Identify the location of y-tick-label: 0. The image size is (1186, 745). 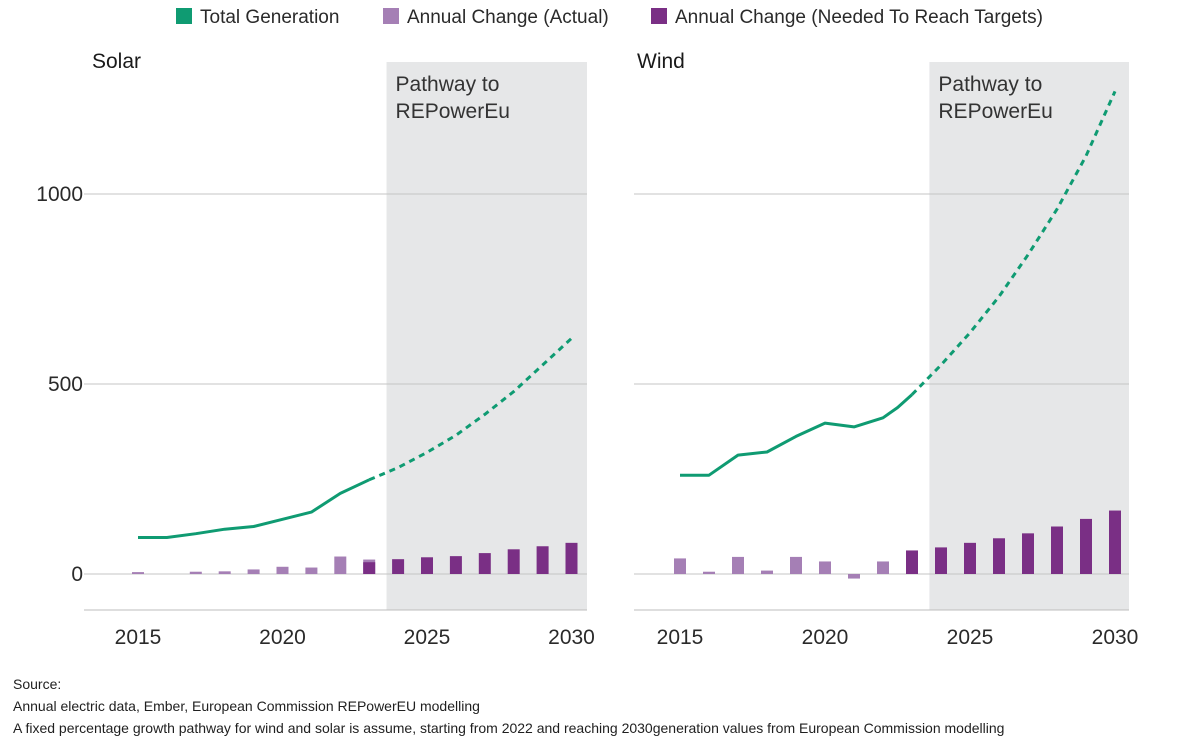
(77, 574).